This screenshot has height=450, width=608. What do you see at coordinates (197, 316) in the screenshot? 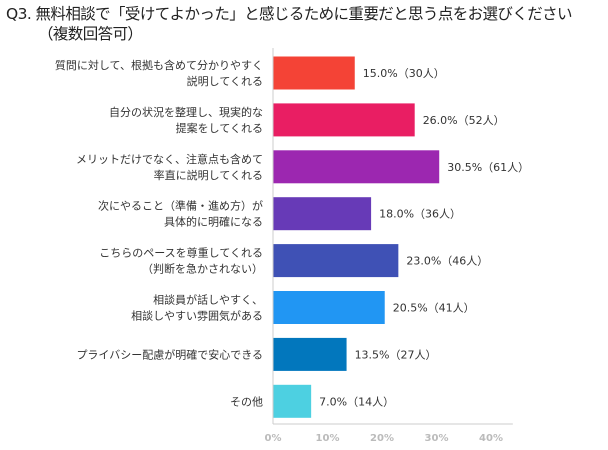
I see `category-label: 相談しやすい雰囲気がある` at bounding box center [197, 316].